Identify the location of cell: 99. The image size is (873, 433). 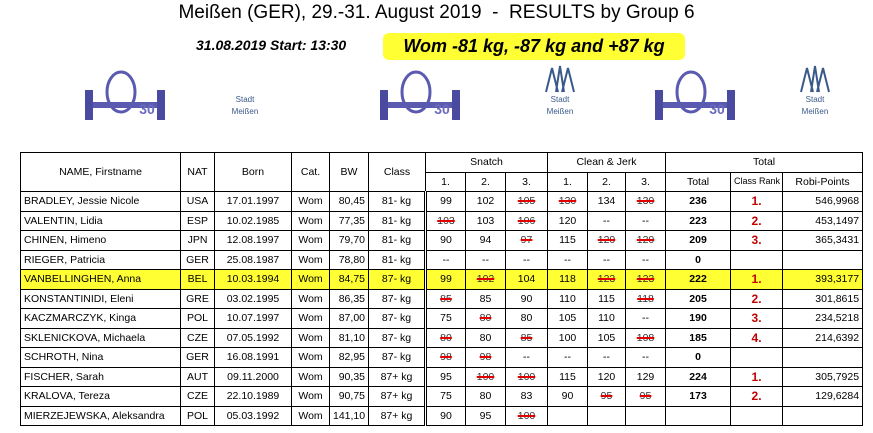
(445, 201).